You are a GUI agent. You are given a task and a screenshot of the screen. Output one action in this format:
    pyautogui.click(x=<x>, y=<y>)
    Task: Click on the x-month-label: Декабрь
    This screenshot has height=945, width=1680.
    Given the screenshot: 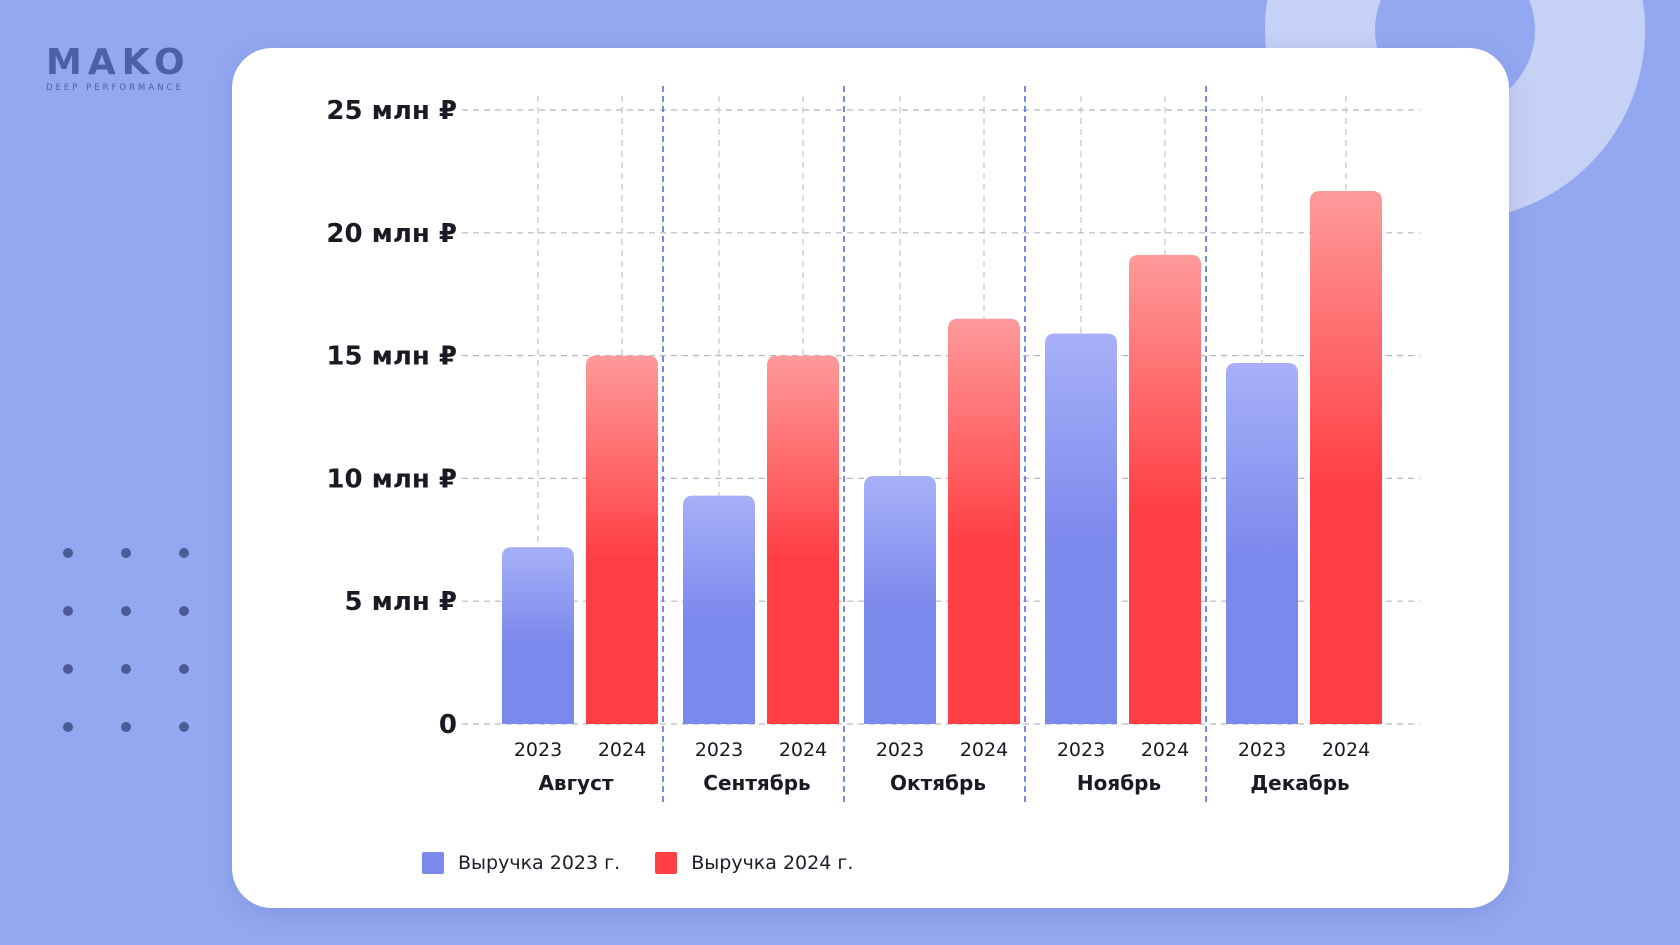 What is the action you would take?
    pyautogui.click(x=1299, y=783)
    